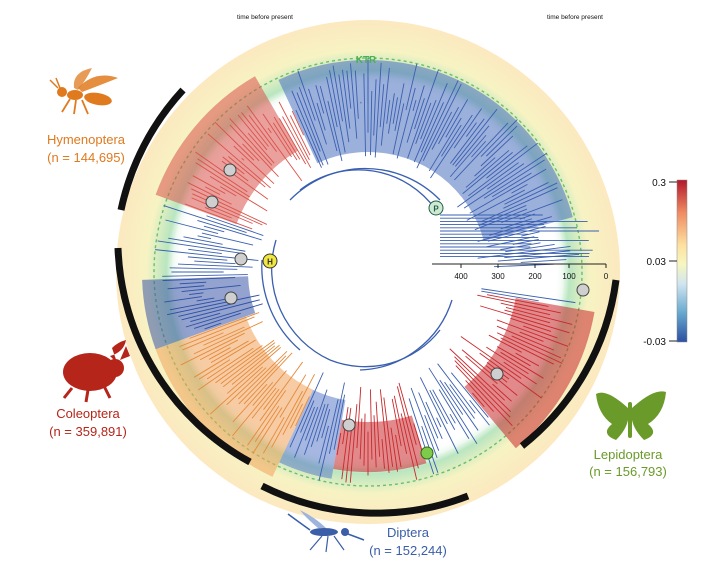 The height and width of the screenshot is (586, 720). Describe the element at coordinates (84, 91) in the screenshot. I see `wasp-icon` at that location.